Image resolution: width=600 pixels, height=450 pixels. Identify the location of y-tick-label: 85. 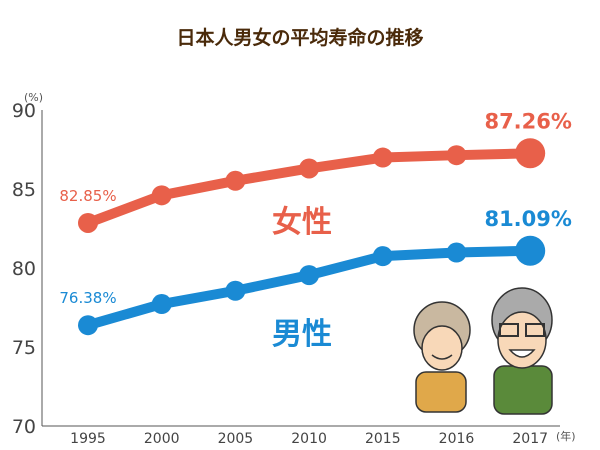
(24, 190).